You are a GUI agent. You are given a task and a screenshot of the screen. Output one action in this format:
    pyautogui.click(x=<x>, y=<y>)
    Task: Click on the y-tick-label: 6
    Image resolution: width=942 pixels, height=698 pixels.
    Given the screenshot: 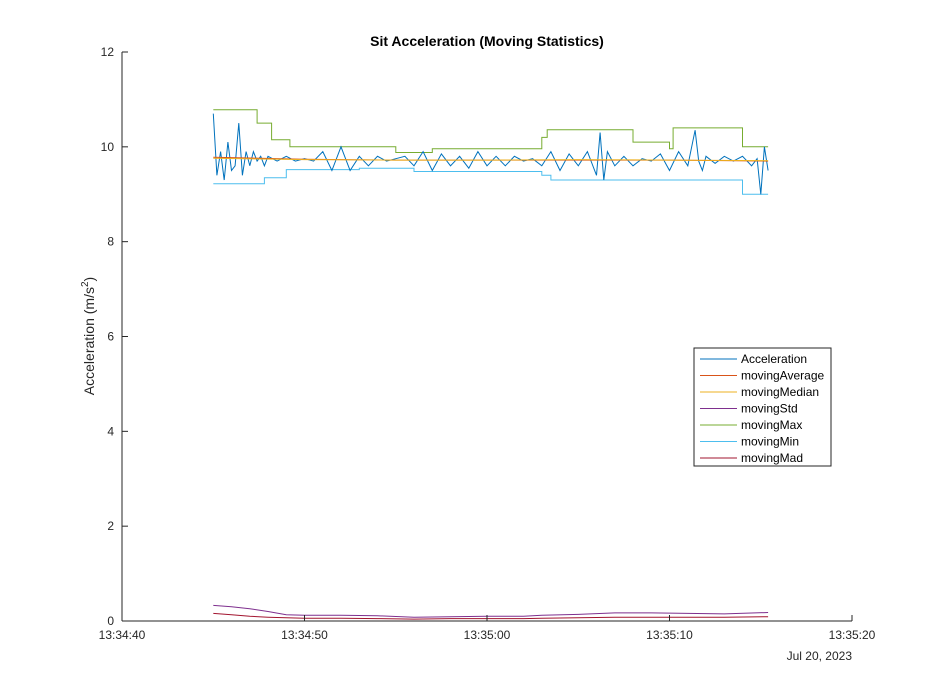 What is the action you would take?
    pyautogui.click(x=110, y=337)
    